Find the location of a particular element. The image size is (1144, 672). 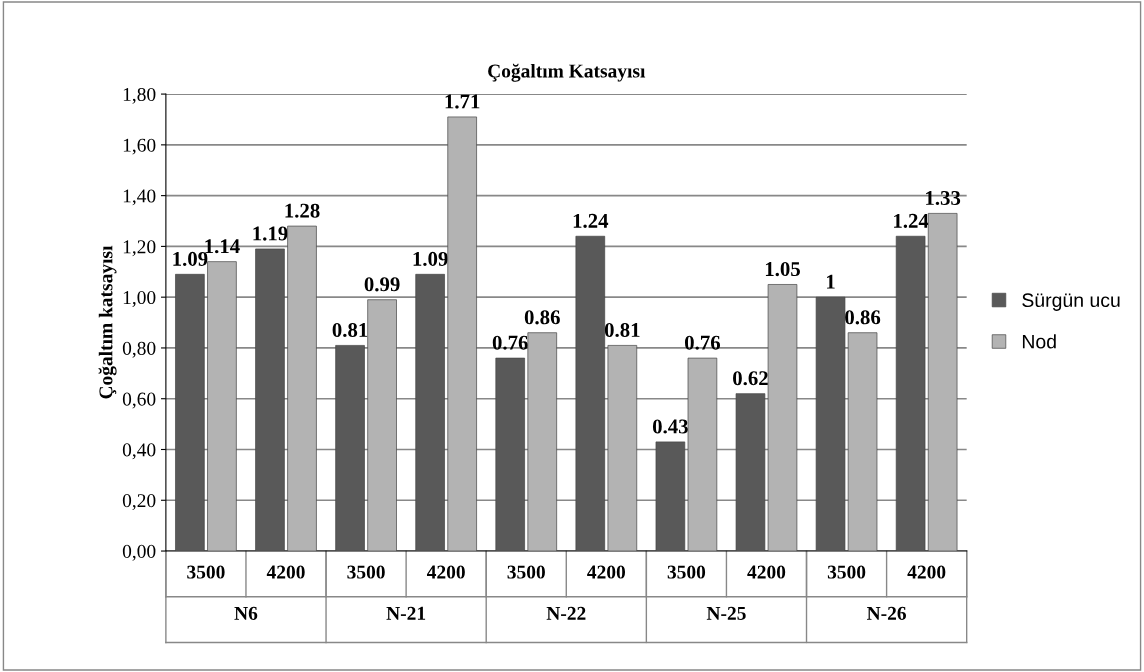

text: N6 is located at coordinates (246, 613).